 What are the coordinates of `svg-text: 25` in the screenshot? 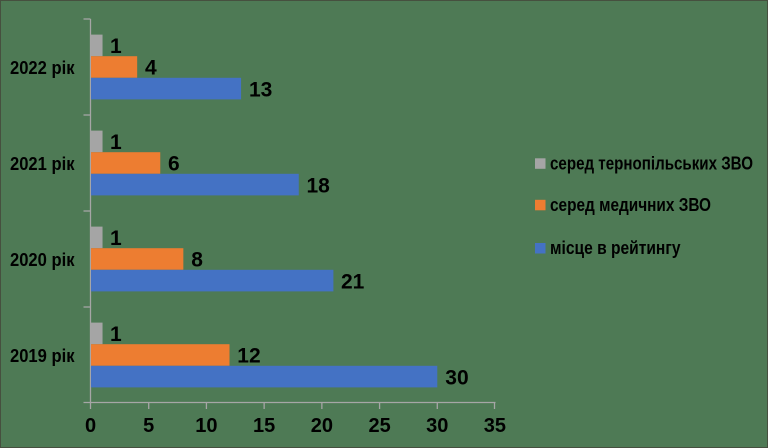 It's located at (379, 426).